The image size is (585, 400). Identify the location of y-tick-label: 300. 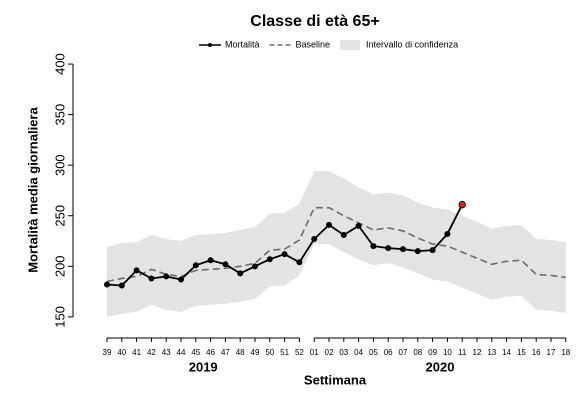
(59, 165).